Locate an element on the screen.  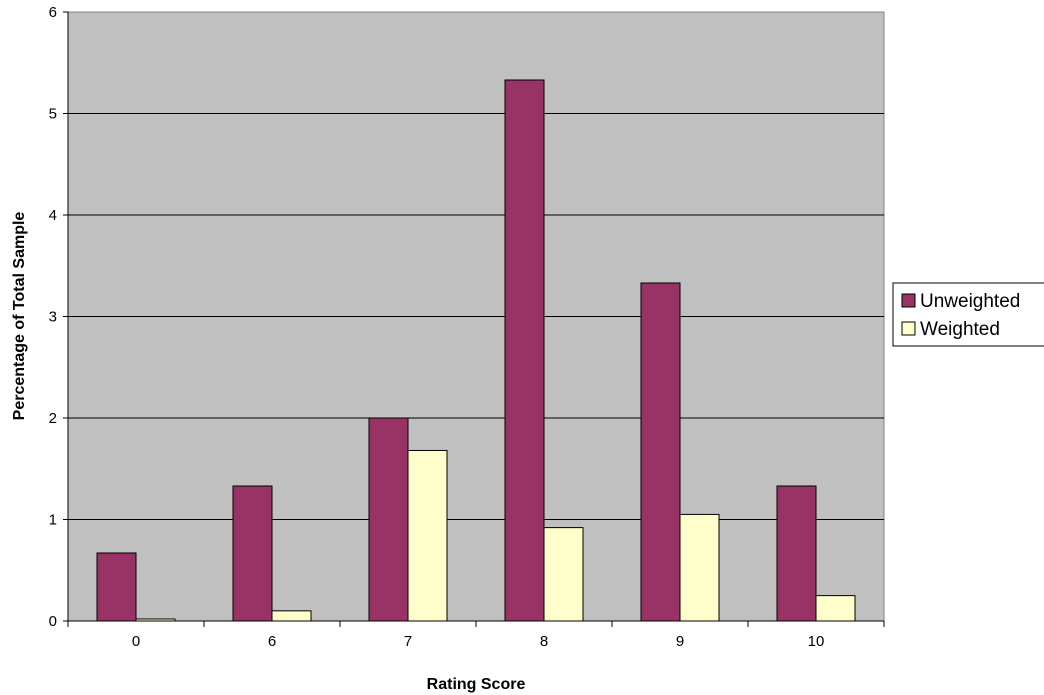
y-tick-label: 0 is located at coordinates (53, 621).